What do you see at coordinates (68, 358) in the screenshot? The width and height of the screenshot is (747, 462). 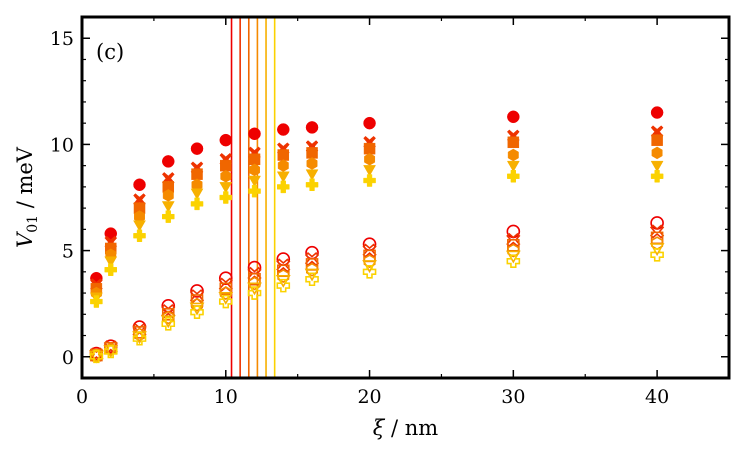 I see `y-tick-label: 0` at bounding box center [68, 358].